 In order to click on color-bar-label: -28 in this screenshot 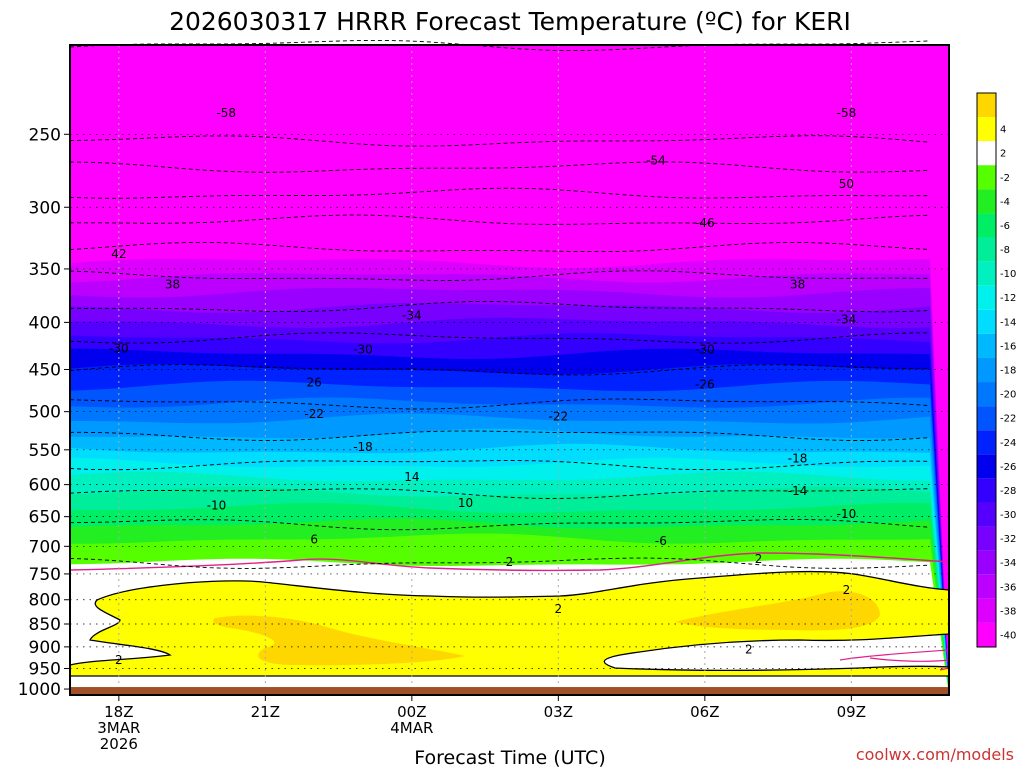, I will do `click(1008, 491)`.